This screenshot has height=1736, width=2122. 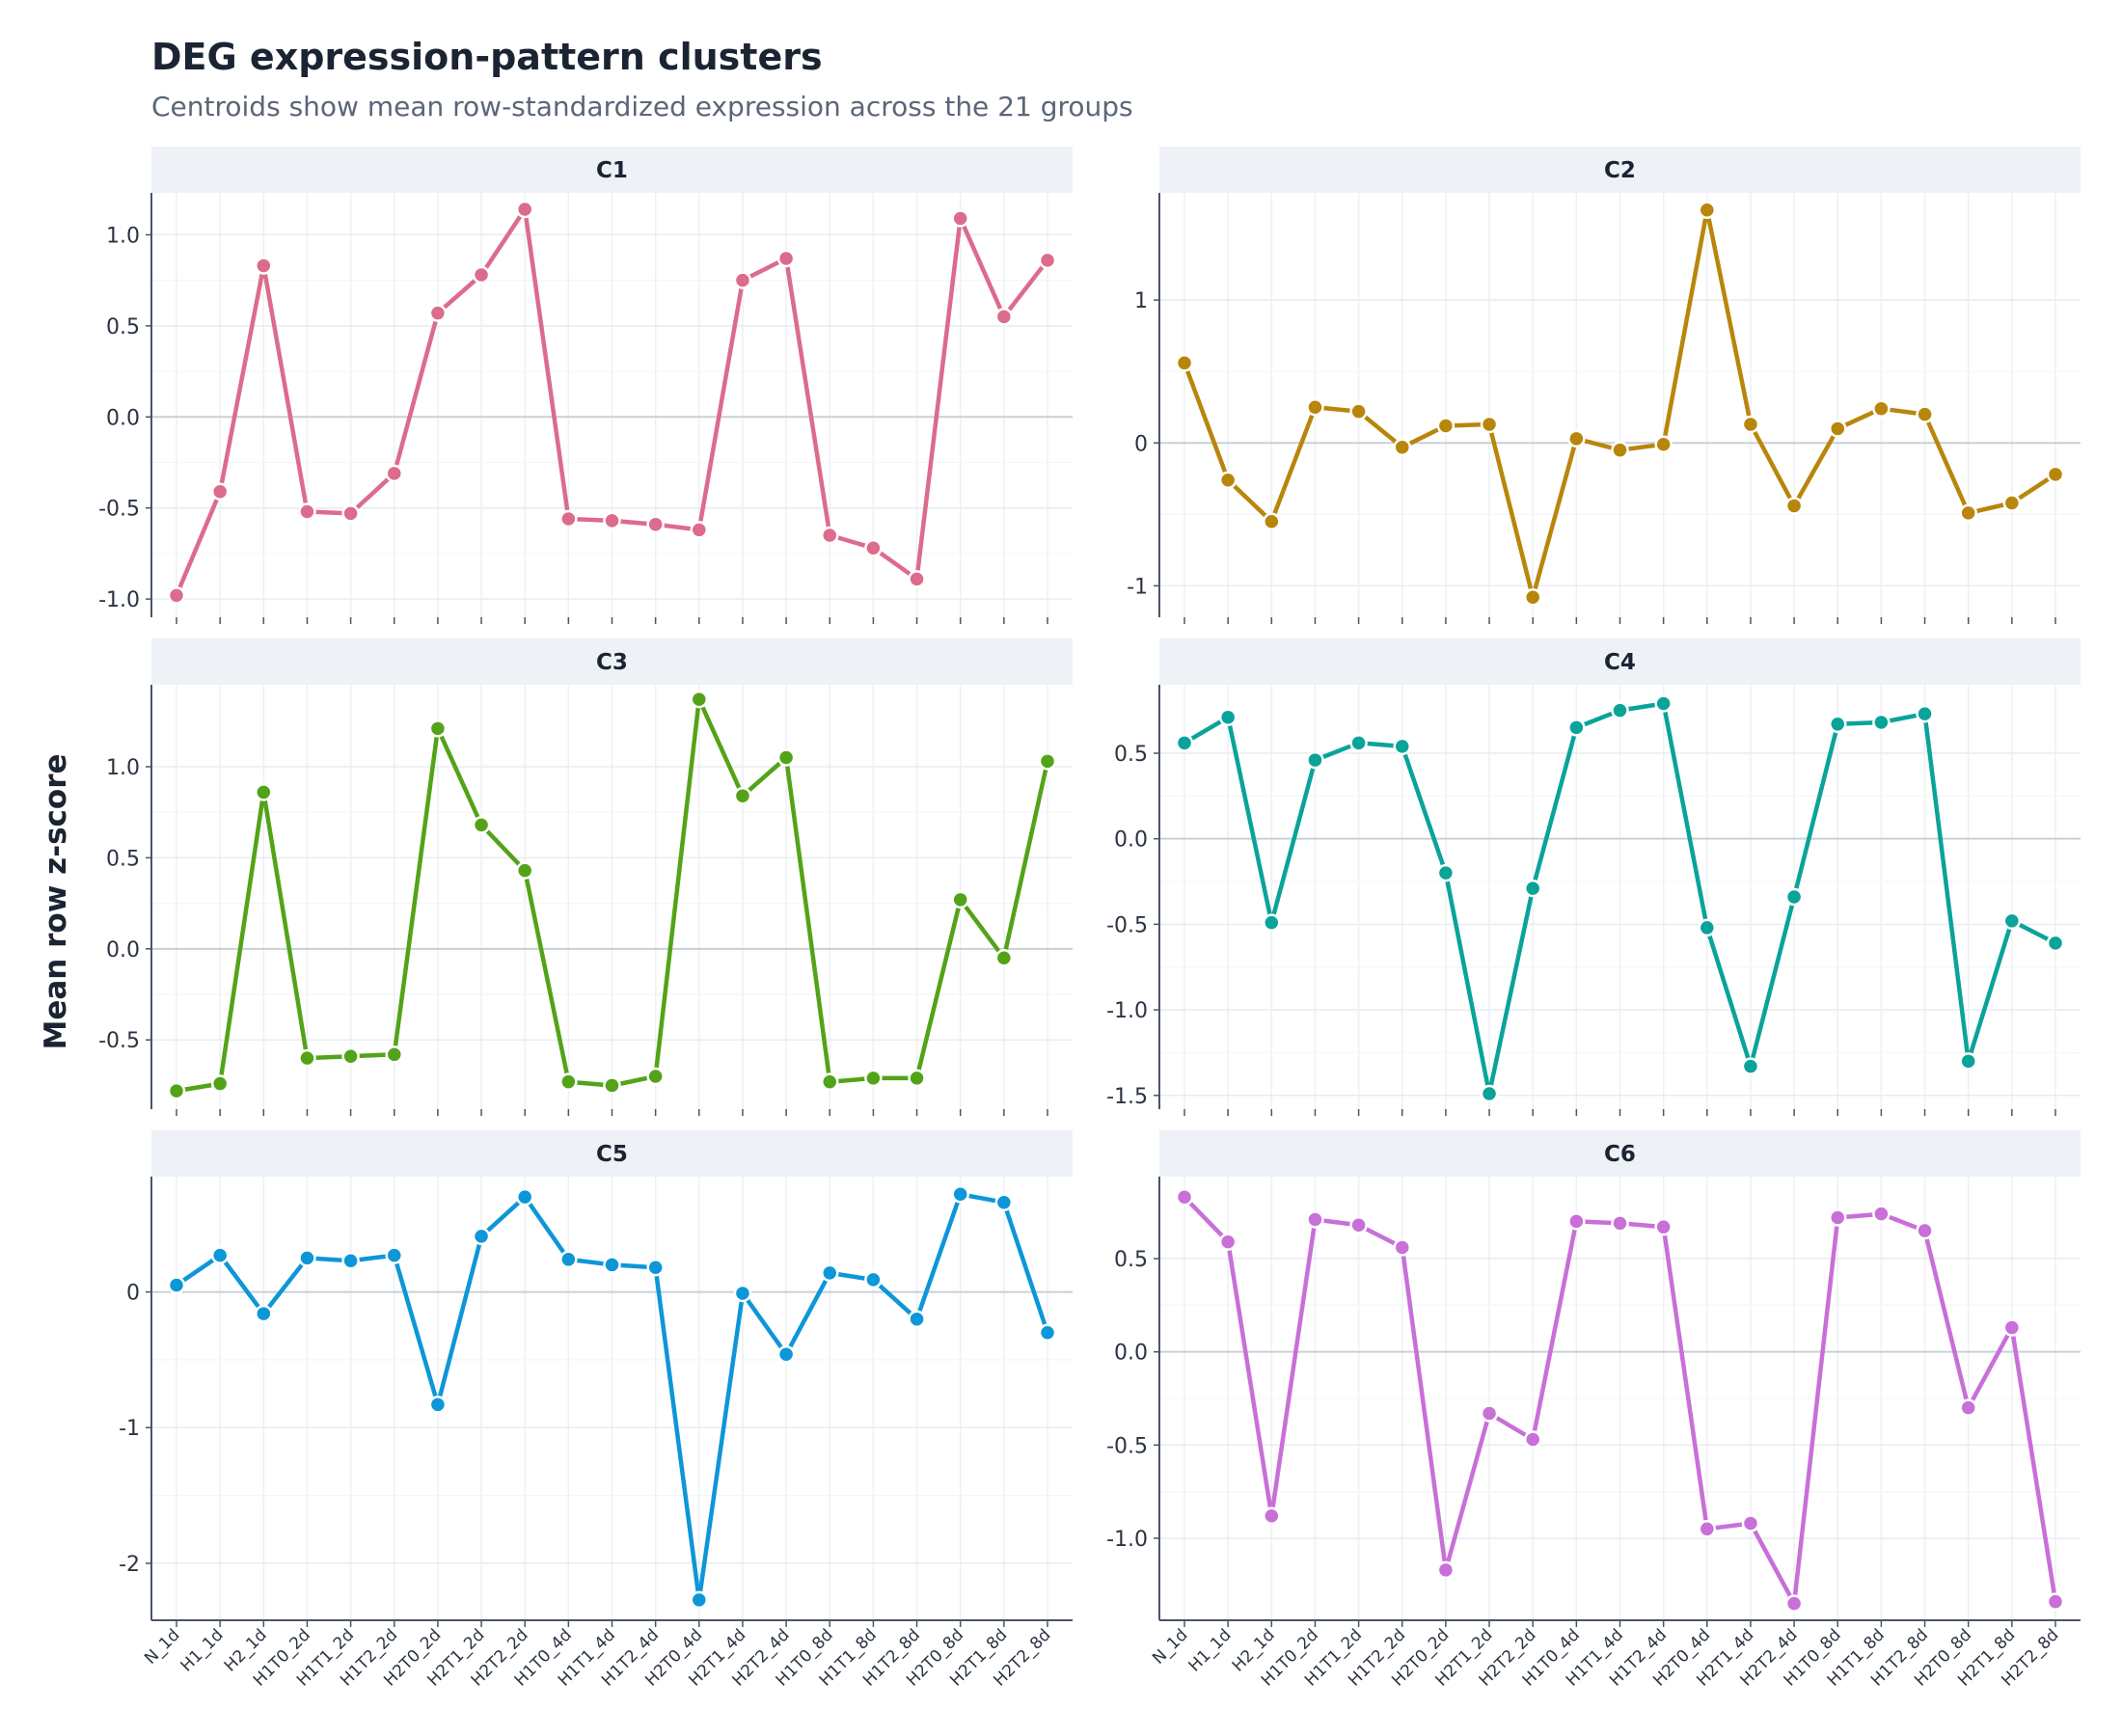 I want to click on y-tick-label: -1, so click(x=130, y=1429).